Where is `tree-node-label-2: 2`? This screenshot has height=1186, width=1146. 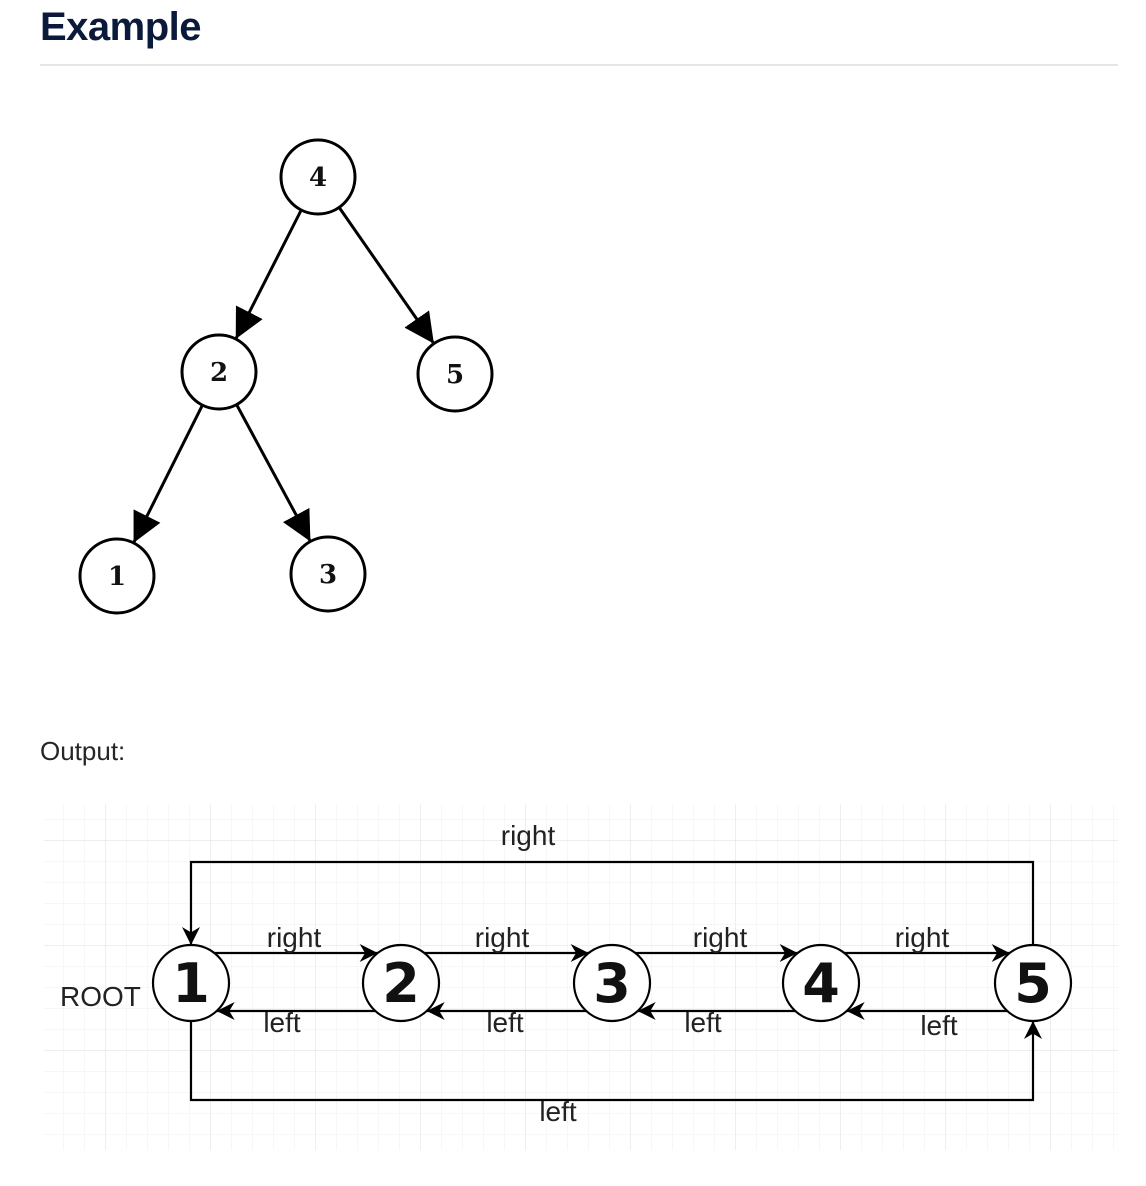
tree-node-label-2: 2 is located at coordinates (219, 373).